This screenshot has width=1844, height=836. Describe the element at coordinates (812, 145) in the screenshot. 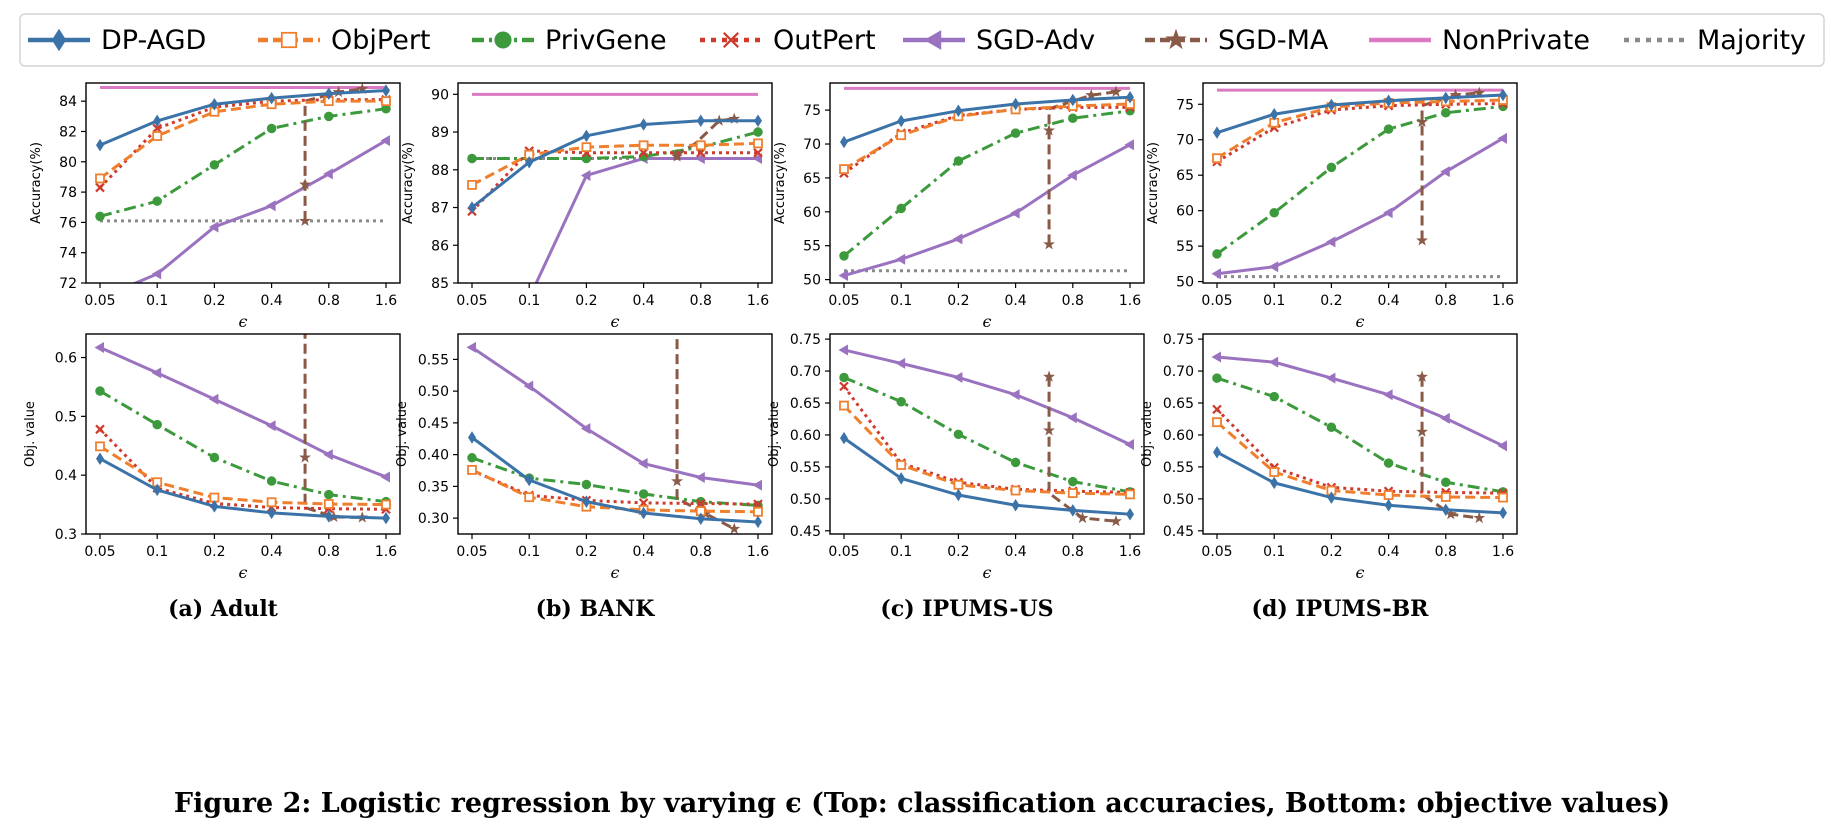

I see `y-tick-label: 70` at that location.